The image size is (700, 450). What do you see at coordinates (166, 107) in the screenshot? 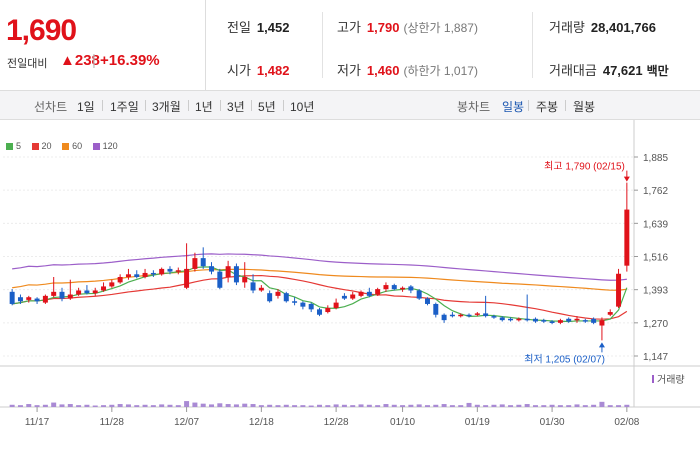
I see `period-3m: 3개월` at bounding box center [166, 107].